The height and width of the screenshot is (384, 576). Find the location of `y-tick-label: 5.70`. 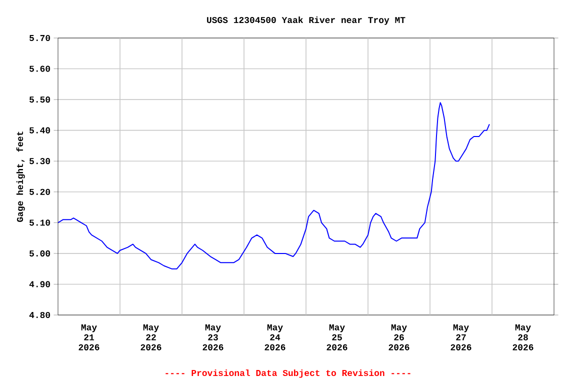

y-tick-label: 5.70 is located at coordinates (39, 38).